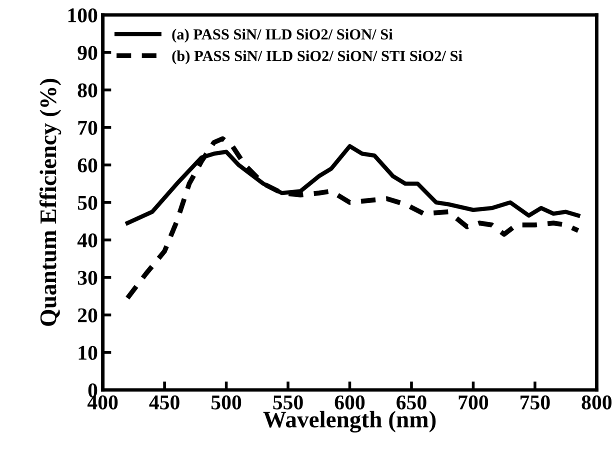  I want to click on y-tick-label: 80, so click(88, 90).